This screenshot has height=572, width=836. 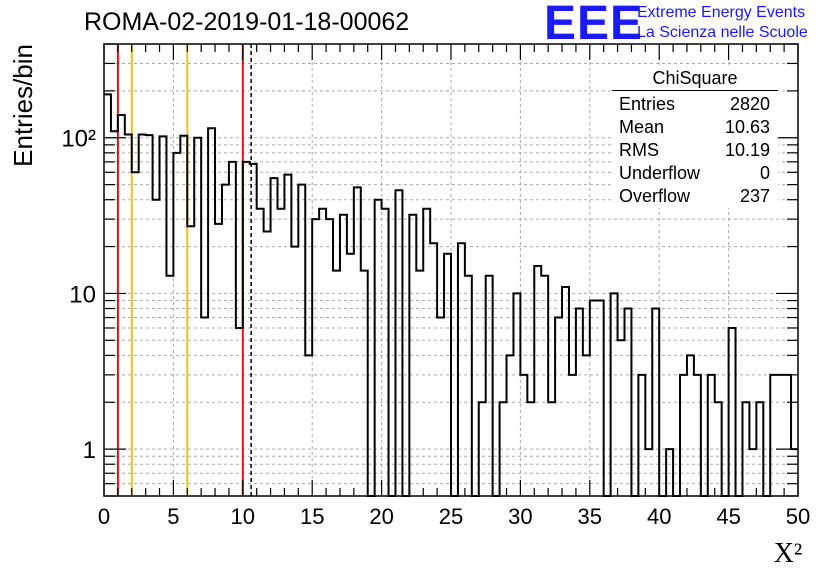 I want to click on stats-row-entries: Entries 2820, so click(x=695, y=104).